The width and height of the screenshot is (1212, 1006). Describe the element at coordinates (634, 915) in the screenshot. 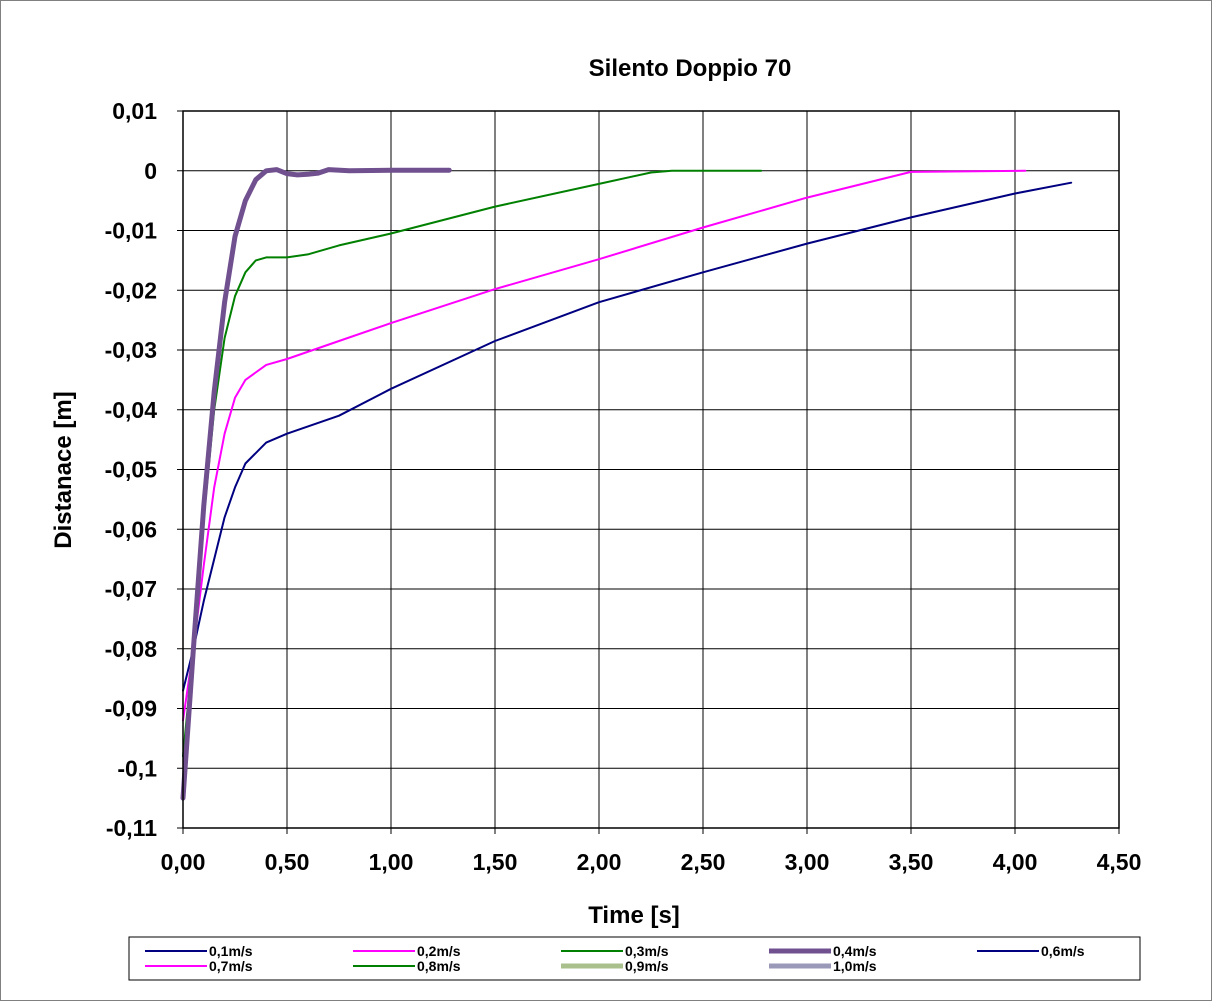

I see `x-axis-label: Time [s]` at that location.